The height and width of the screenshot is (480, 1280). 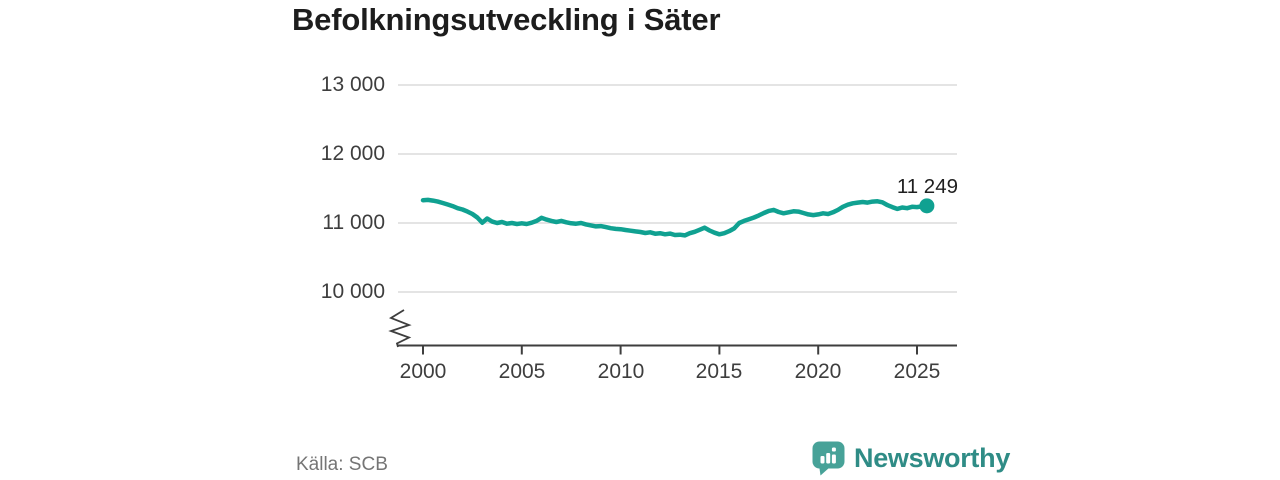 I want to click on source-label: Källa: SCB, so click(x=342, y=464).